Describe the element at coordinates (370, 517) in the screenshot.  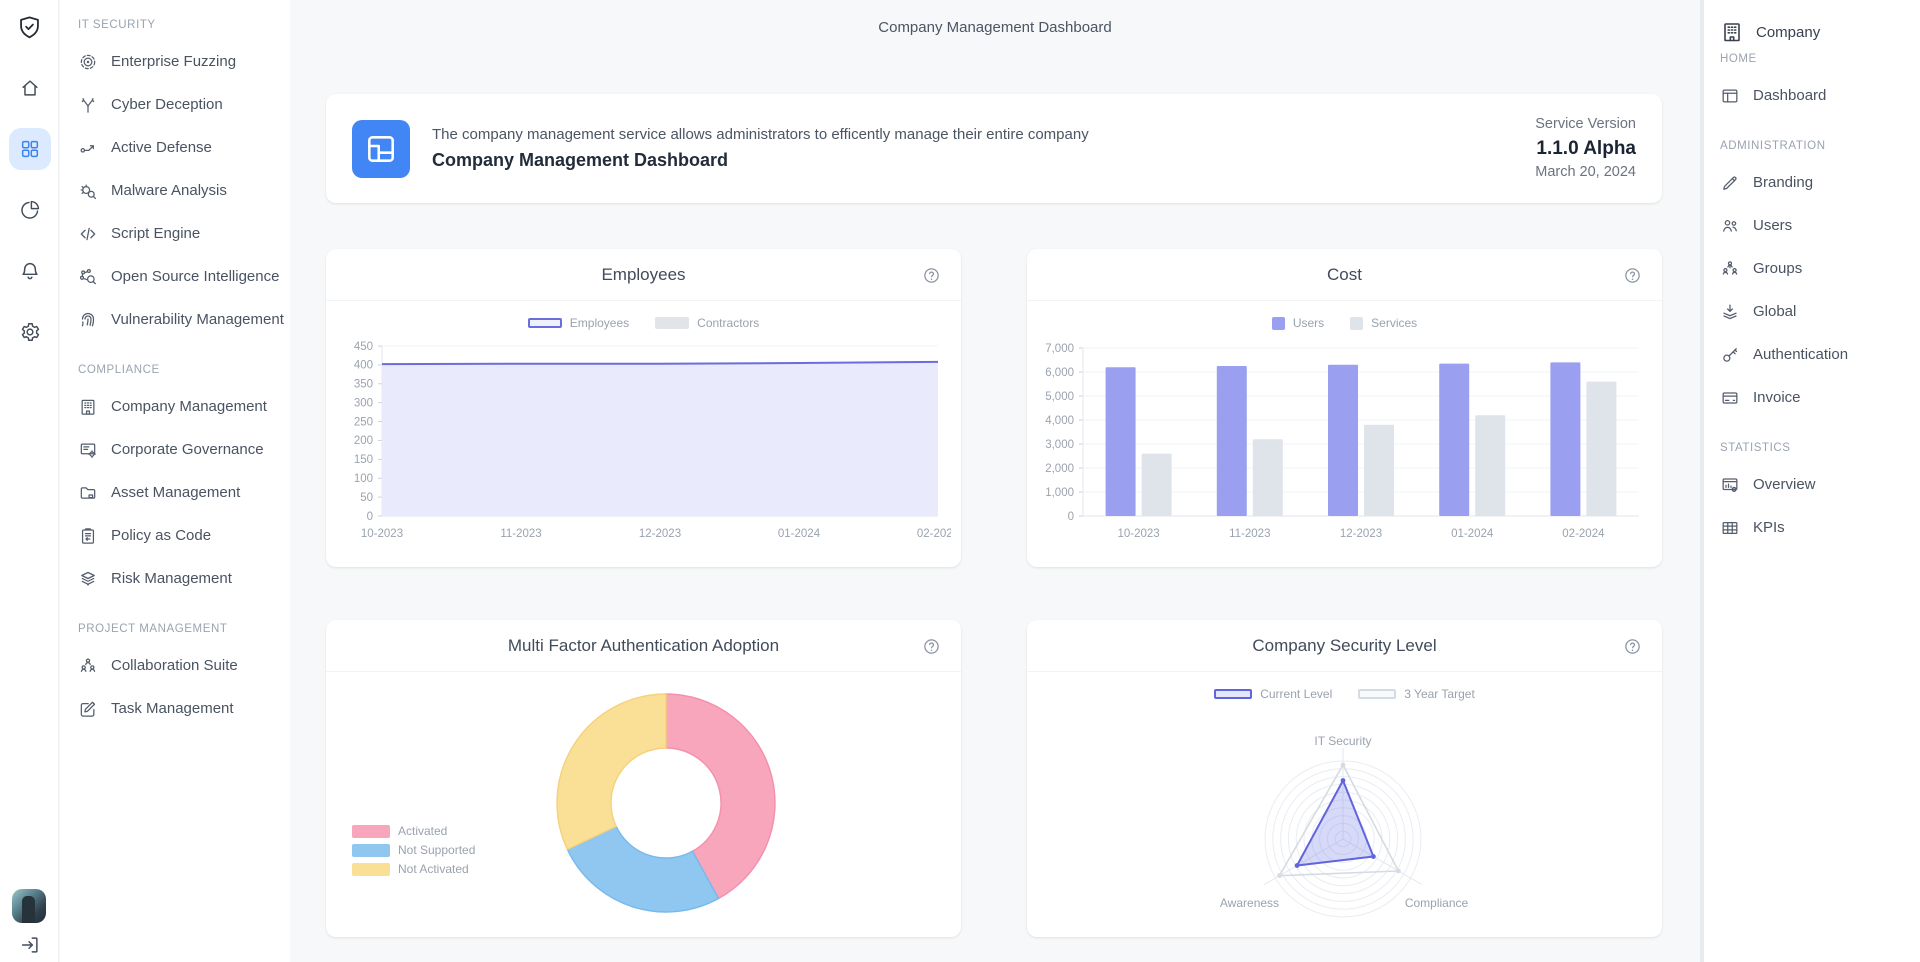
I see `svg-text: 0` at that location.